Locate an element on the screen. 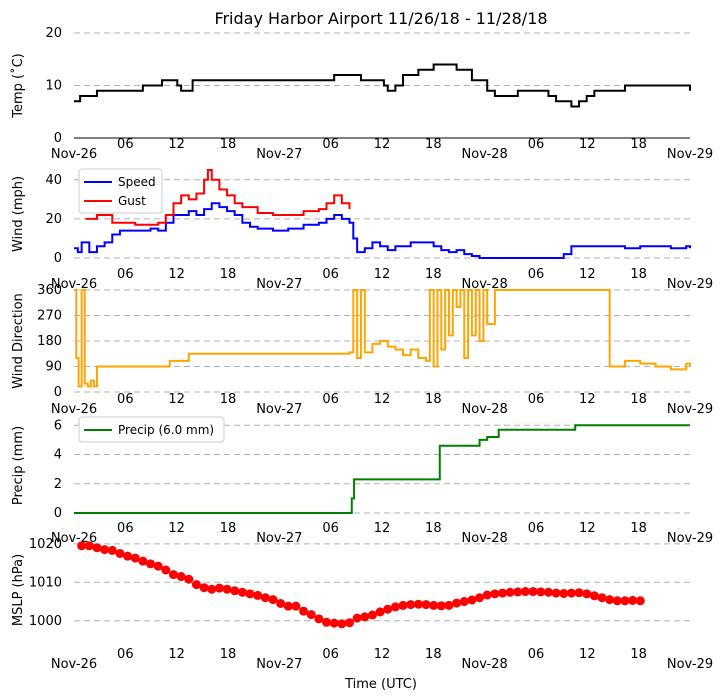 The width and height of the screenshot is (722, 700). y-tick-label: 270 is located at coordinates (49, 316).